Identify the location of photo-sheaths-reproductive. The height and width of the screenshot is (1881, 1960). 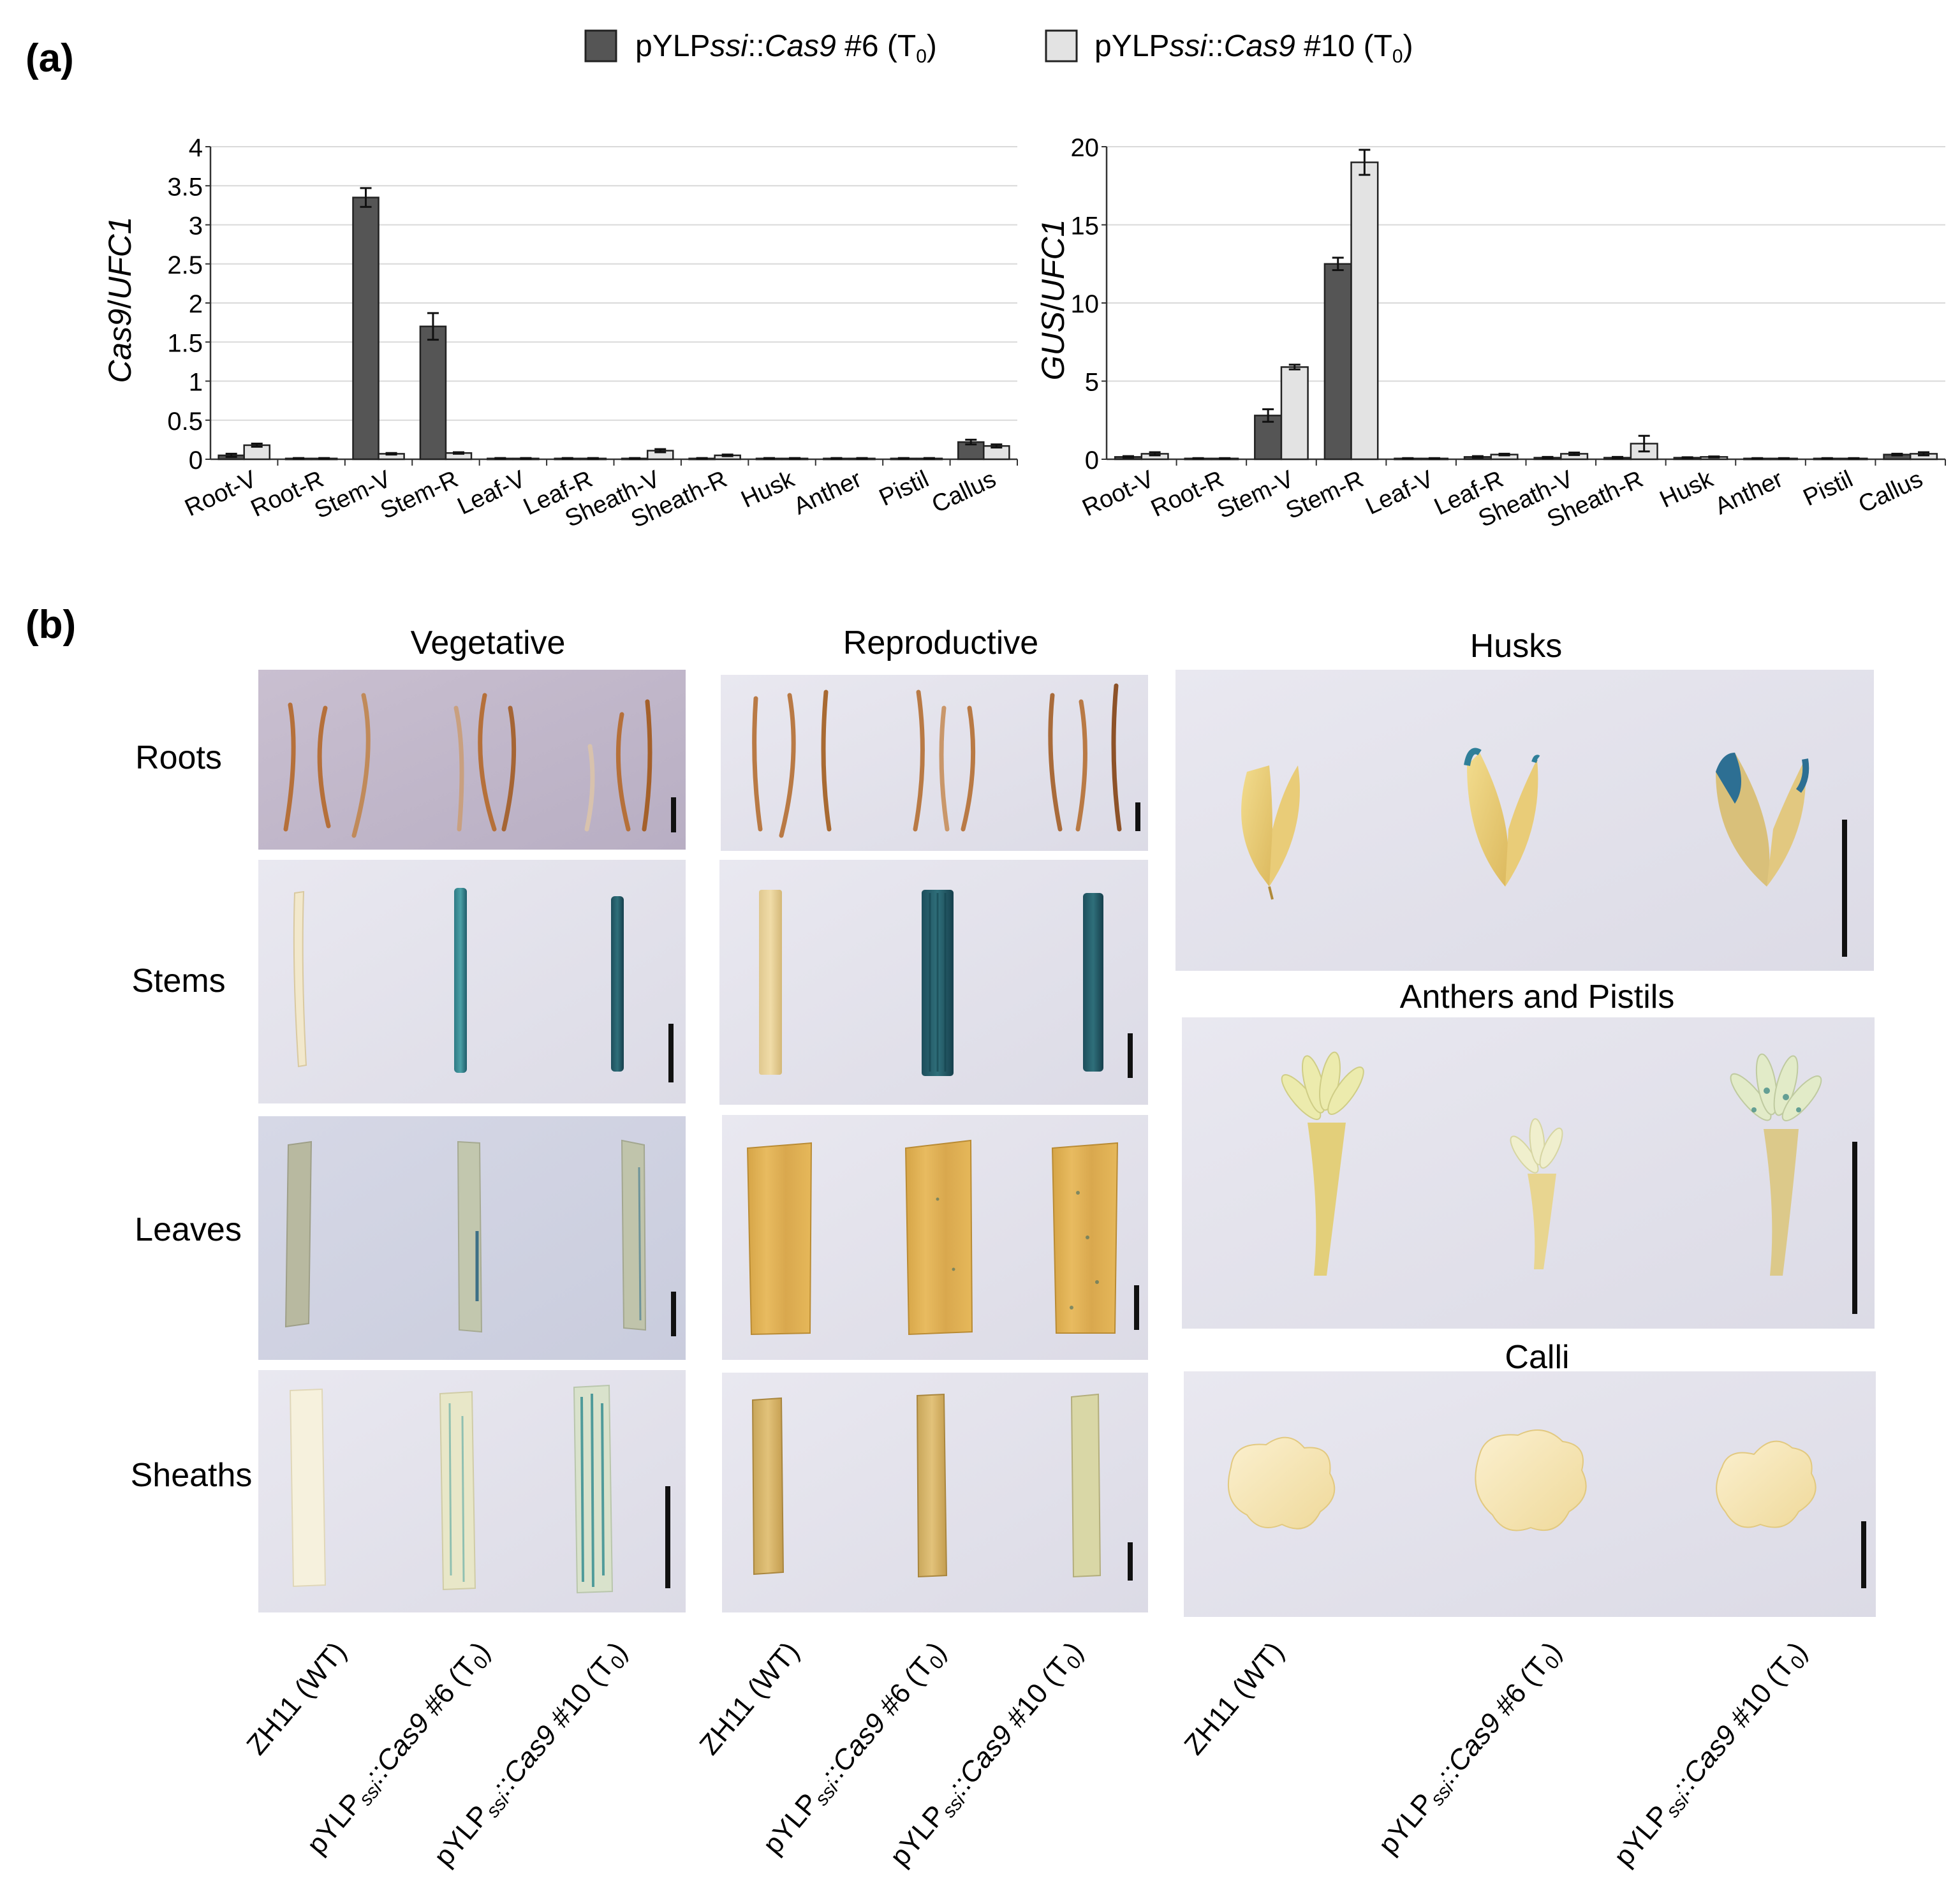
(935, 1492).